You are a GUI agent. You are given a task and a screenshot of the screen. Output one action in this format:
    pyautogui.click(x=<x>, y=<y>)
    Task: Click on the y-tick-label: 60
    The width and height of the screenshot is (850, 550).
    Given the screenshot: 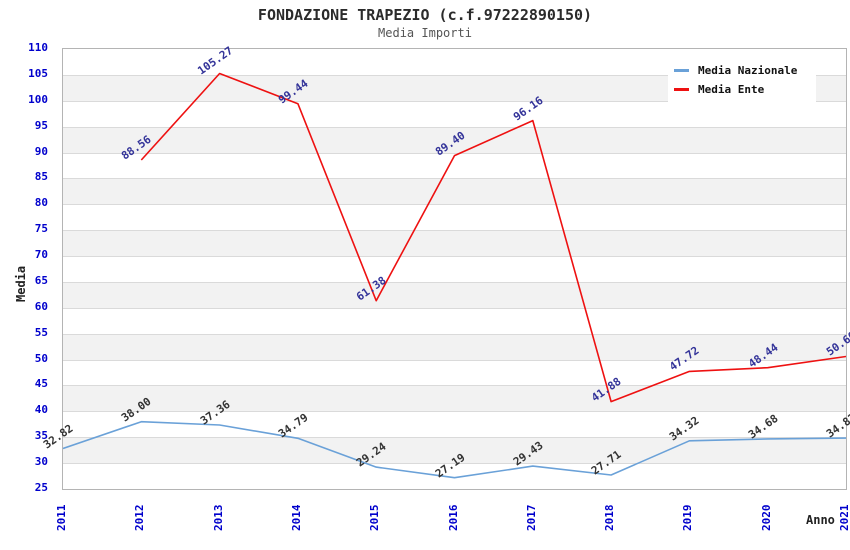 What is the action you would take?
    pyautogui.click(x=41, y=306)
    